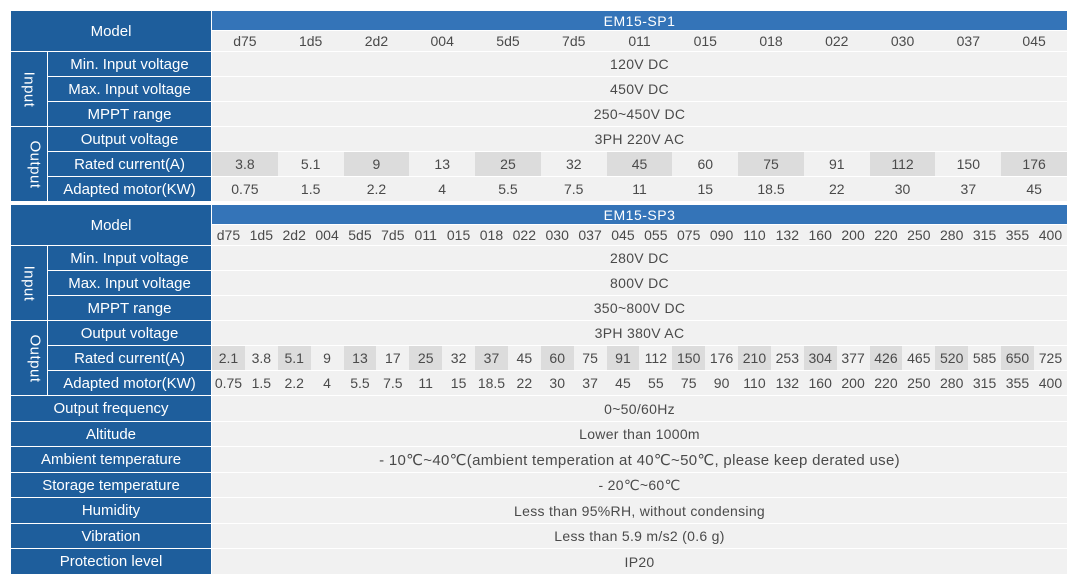  I want to click on sp1-models-cell: 022, so click(836, 41).